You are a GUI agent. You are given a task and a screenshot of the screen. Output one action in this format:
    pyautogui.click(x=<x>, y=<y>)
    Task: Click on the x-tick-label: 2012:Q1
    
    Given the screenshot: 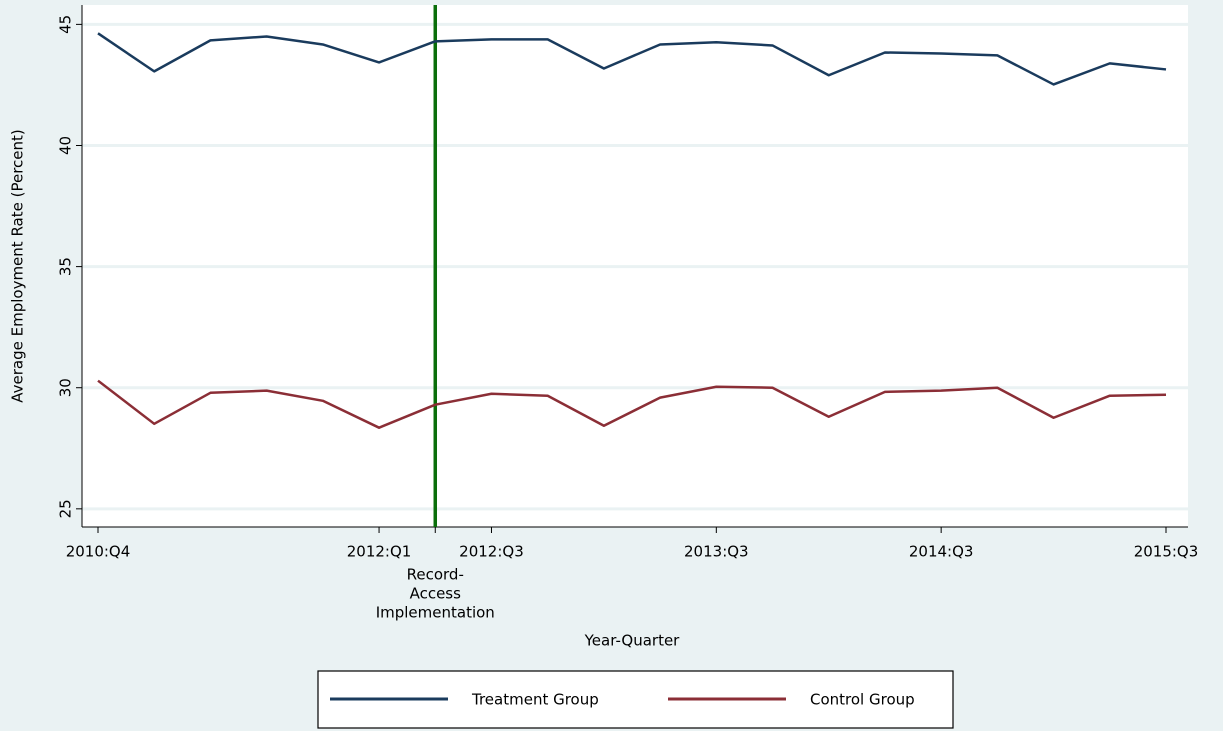 What is the action you would take?
    pyautogui.click(x=379, y=552)
    